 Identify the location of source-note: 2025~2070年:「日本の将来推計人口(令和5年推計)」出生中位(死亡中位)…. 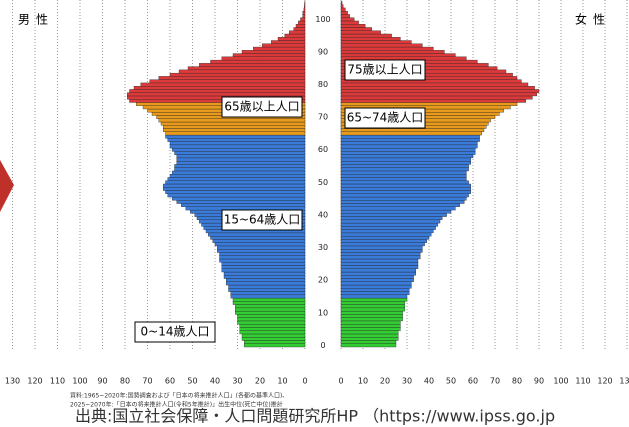
(176, 405).